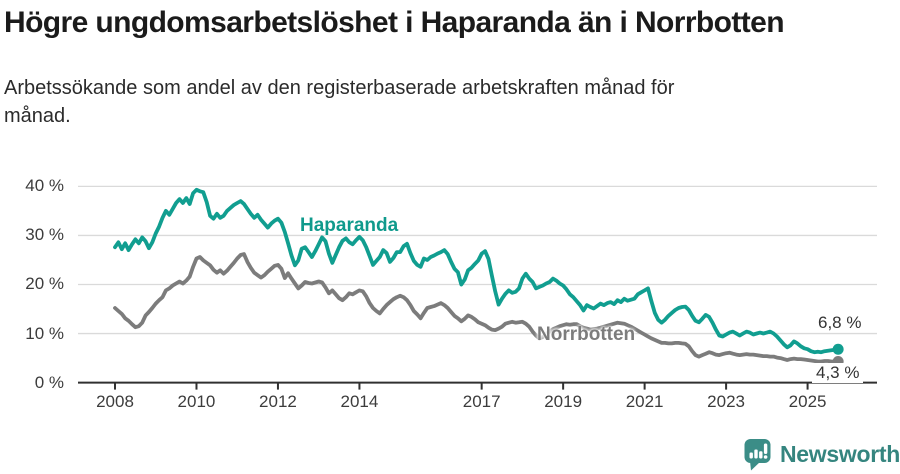 The height and width of the screenshot is (474, 900). I want to click on subtitle-line-2: månad., so click(37, 116).